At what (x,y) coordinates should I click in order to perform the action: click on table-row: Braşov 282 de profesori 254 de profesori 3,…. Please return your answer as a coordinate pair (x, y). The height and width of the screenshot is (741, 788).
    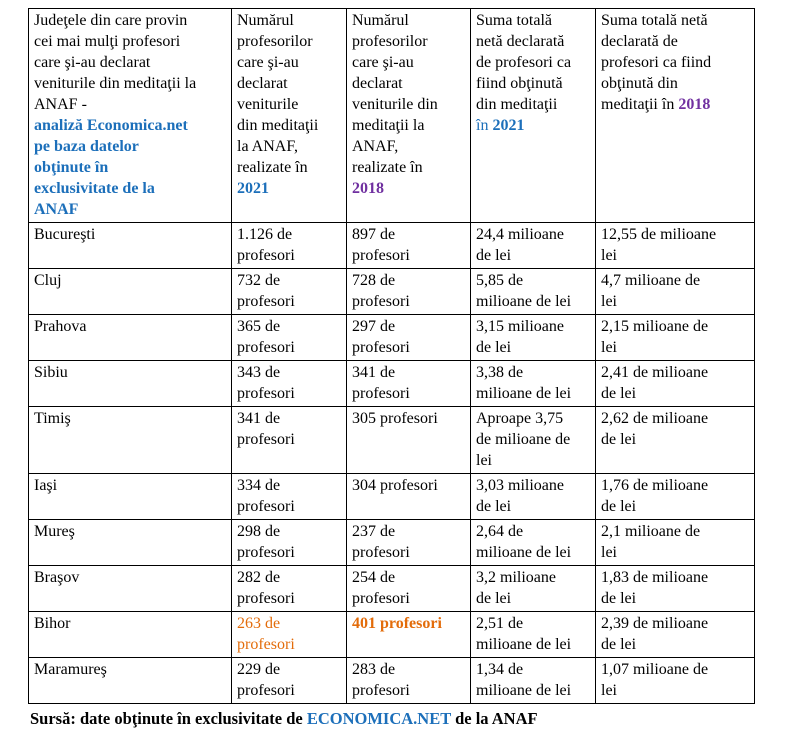
    Looking at the image, I should click on (391, 588).